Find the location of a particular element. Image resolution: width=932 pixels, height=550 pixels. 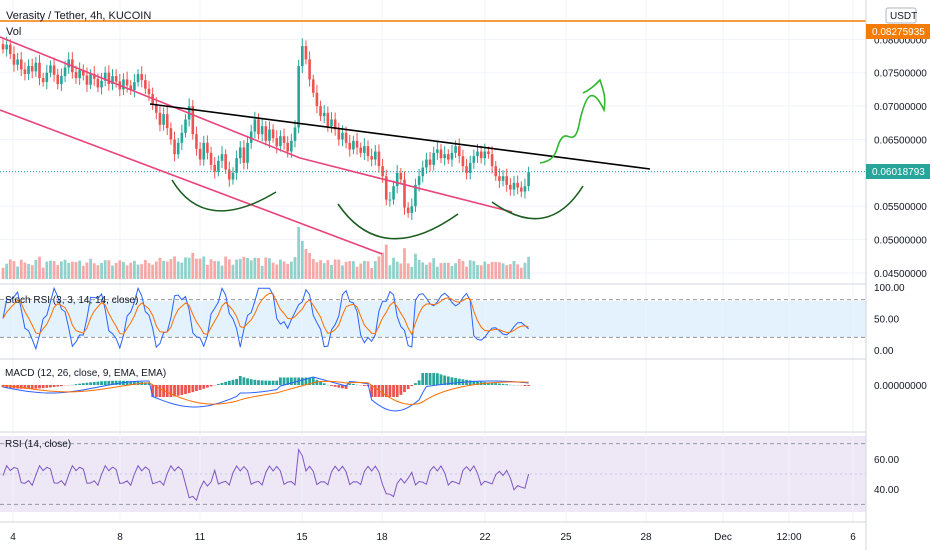

rsi-value-line is located at coordinates (266, 475).